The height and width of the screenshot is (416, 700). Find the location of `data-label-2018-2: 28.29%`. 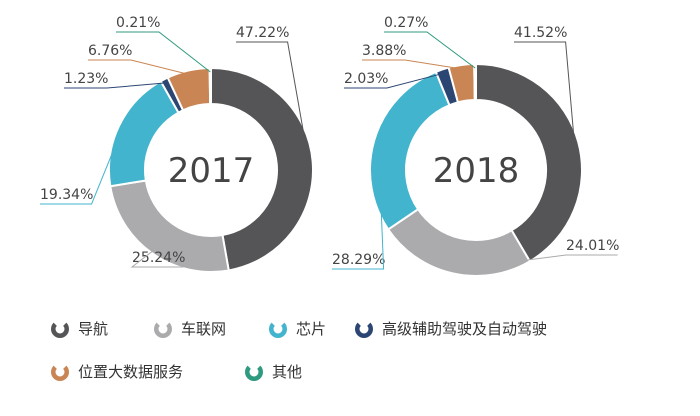

data-label-2018-2: 28.29% is located at coordinates (358, 260).